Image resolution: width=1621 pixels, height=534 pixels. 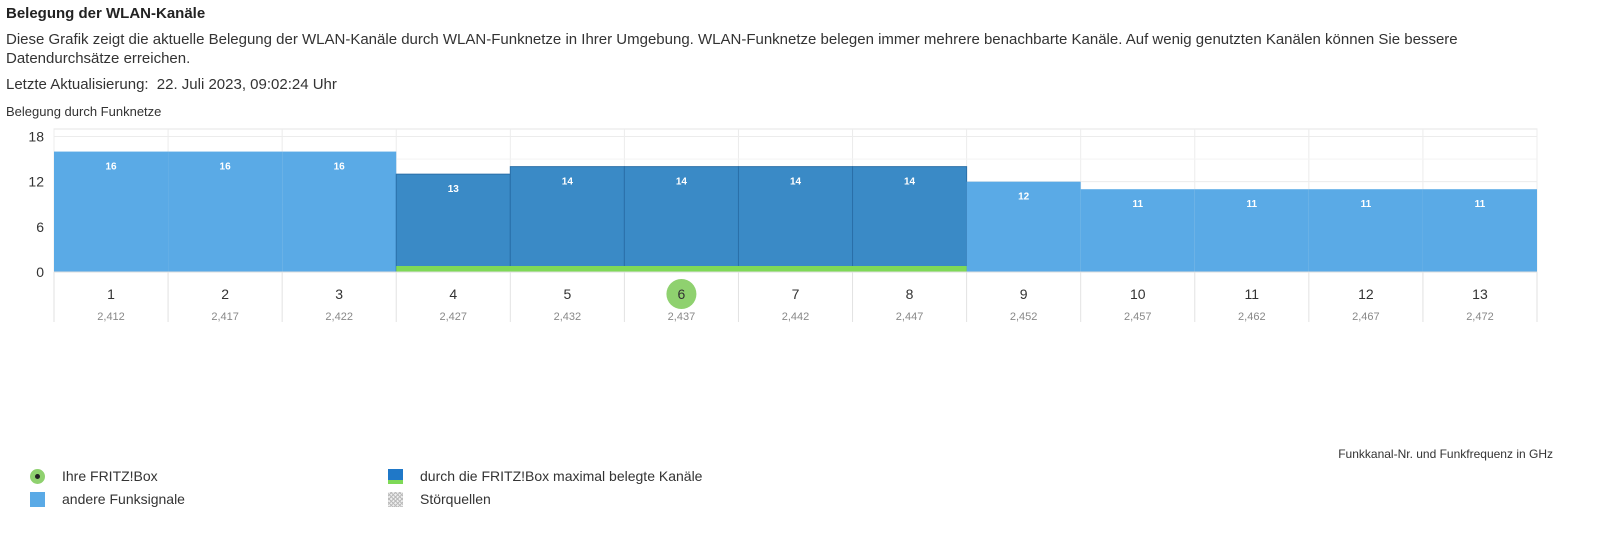 What do you see at coordinates (36, 137) in the screenshot?
I see `y-tick-label: 18` at bounding box center [36, 137].